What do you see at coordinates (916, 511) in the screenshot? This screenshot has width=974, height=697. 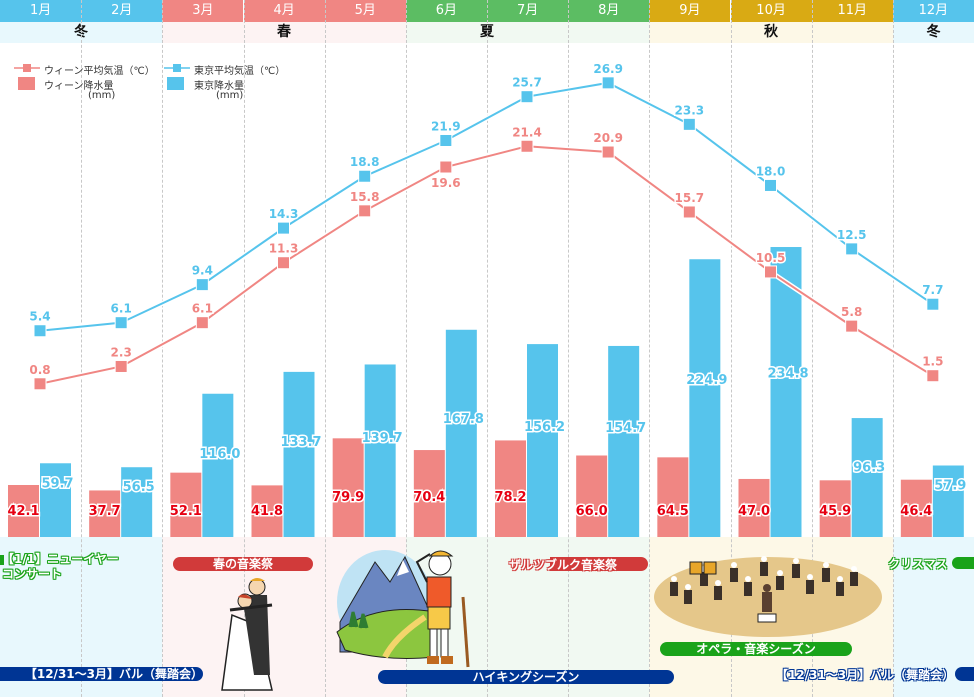 I see `vienna-rain-label: 46.4` at bounding box center [916, 511].